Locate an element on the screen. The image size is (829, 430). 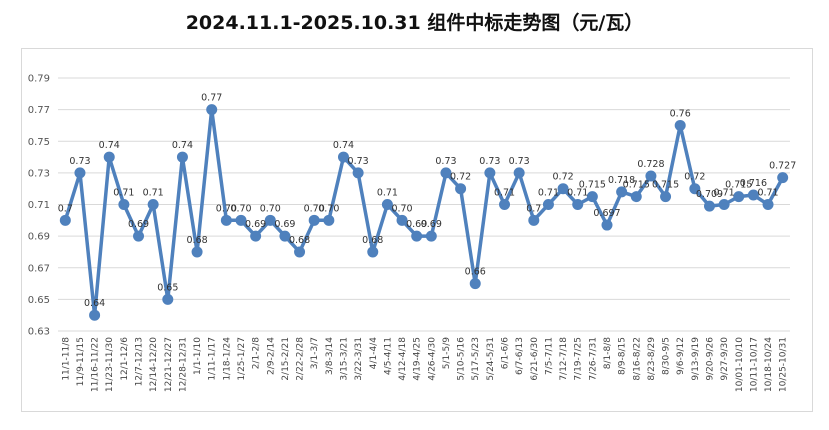
x-tick-label: 12/7-12/13 is located at coordinates (140, 361).